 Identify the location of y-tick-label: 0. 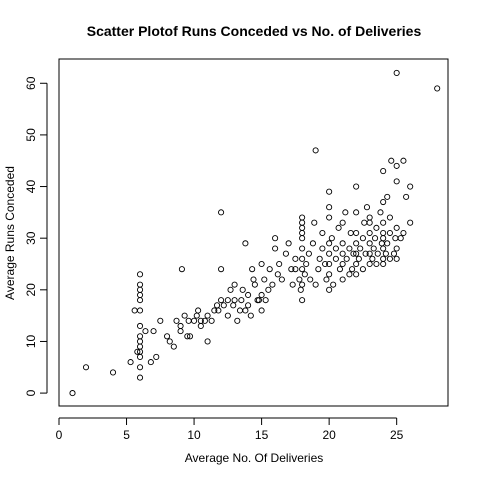
(31, 392).